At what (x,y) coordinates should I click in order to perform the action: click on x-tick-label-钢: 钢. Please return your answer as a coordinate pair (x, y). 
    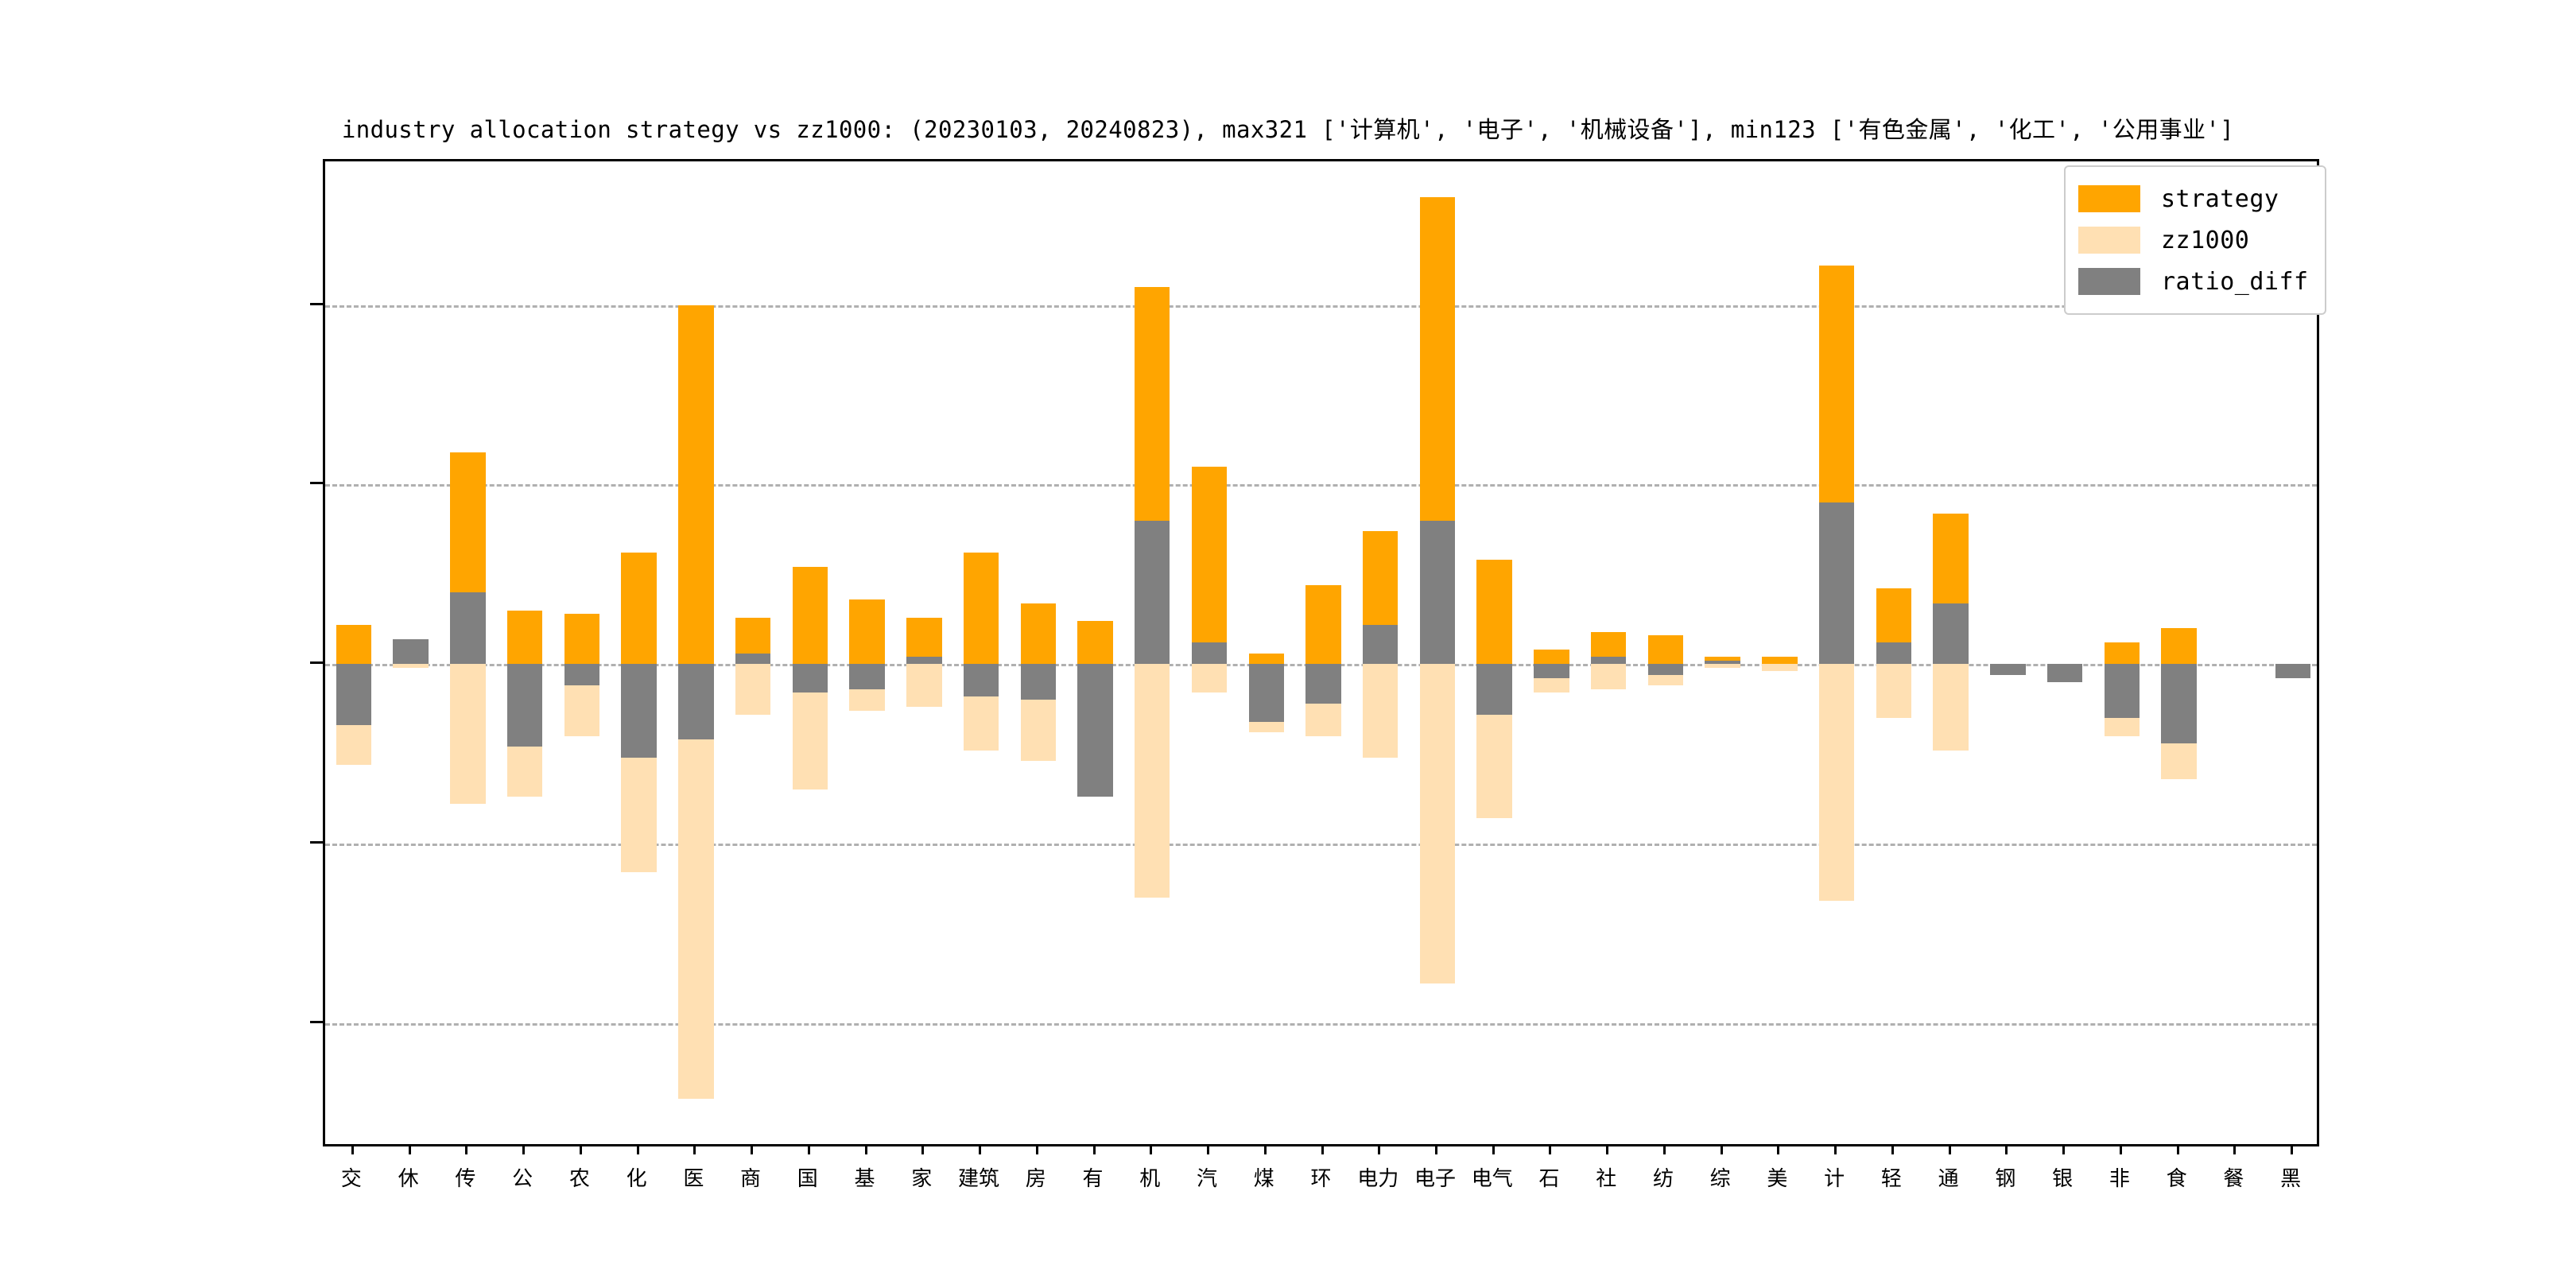
    Looking at the image, I should click on (2006, 1179).